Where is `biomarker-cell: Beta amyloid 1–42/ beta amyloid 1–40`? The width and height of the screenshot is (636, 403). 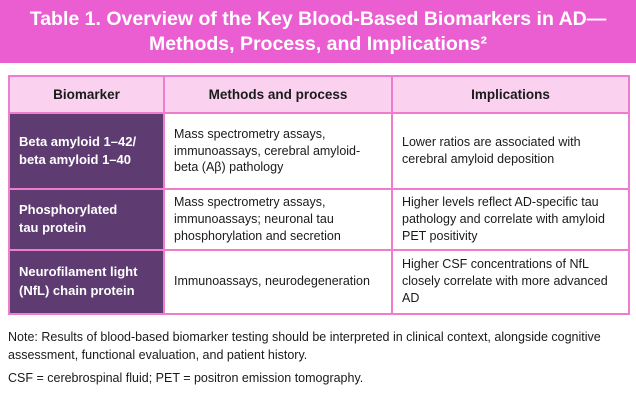
biomarker-cell: Beta amyloid 1–42/ beta amyloid 1–40 is located at coordinates (86, 151).